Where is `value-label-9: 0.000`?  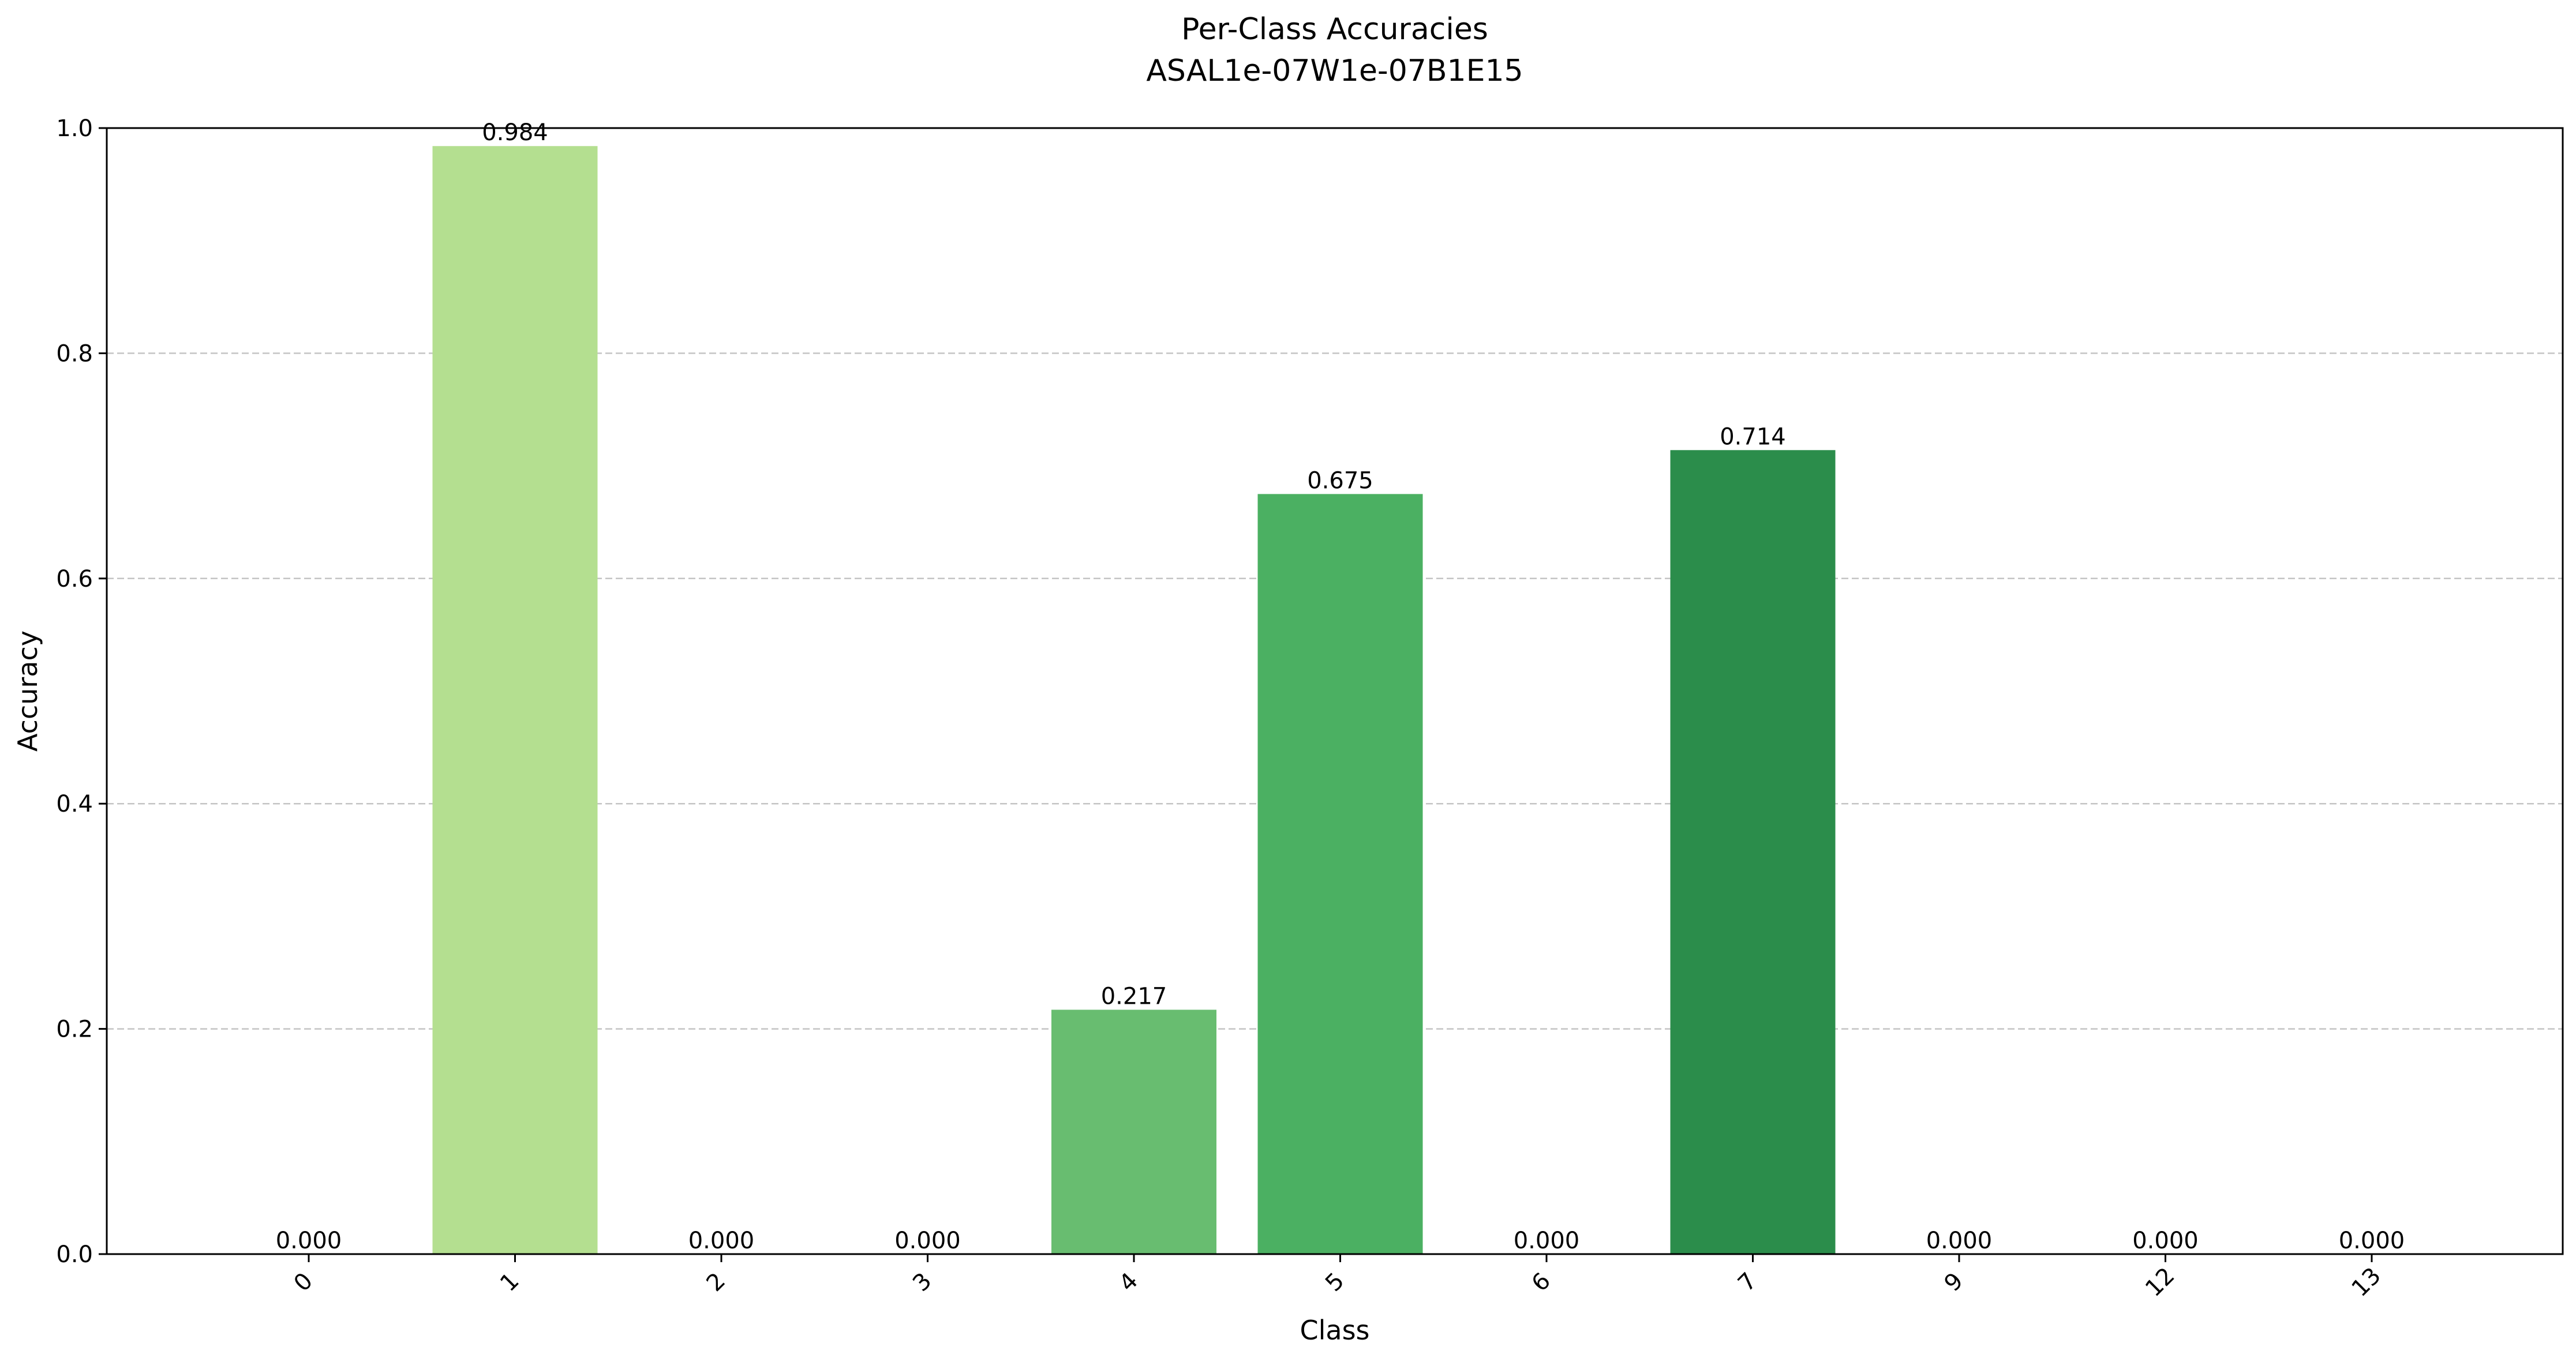 value-label-9: 0.000 is located at coordinates (1959, 1241).